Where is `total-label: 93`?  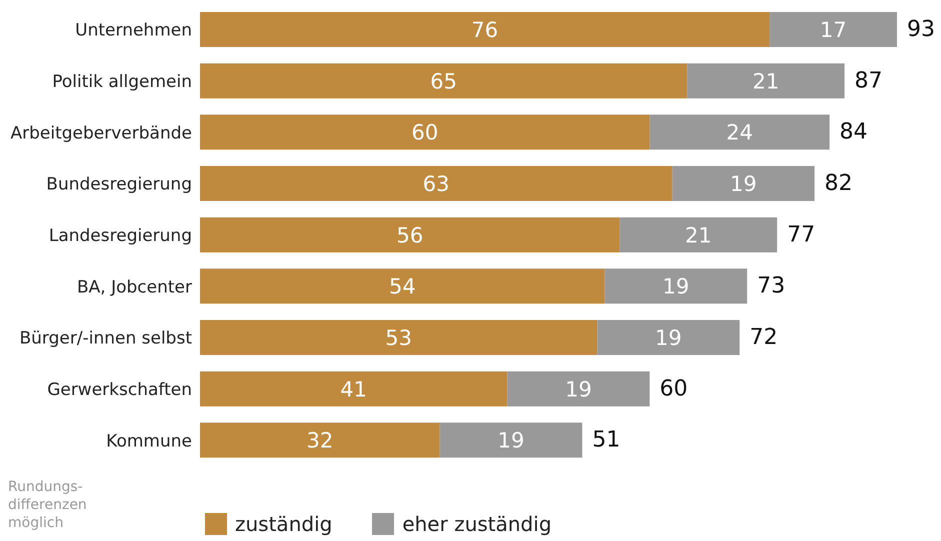 total-label: 93 is located at coordinates (921, 29).